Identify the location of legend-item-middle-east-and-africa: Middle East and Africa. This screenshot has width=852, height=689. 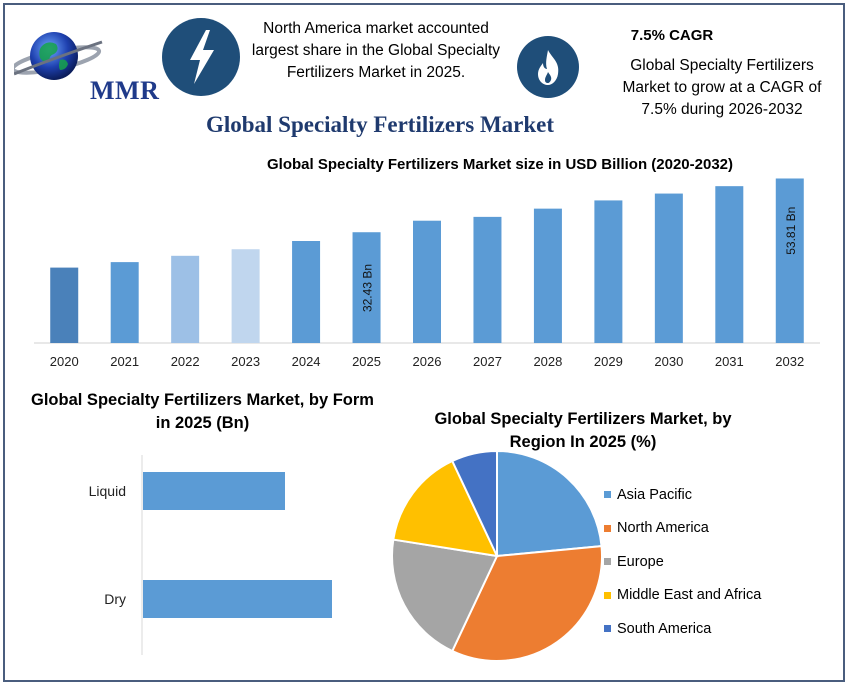
(682, 596).